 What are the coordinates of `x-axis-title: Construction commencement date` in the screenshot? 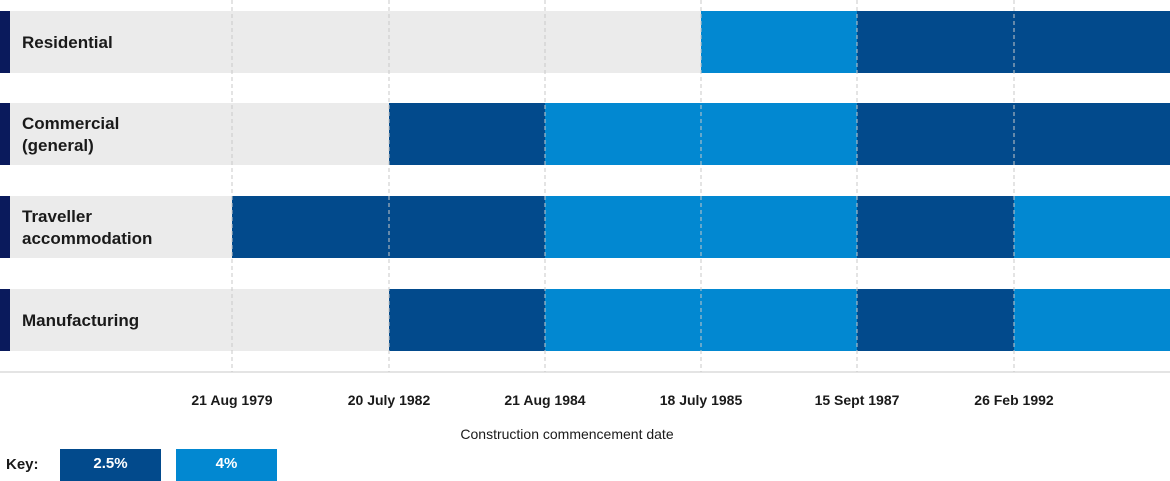 It's located at (566, 434).